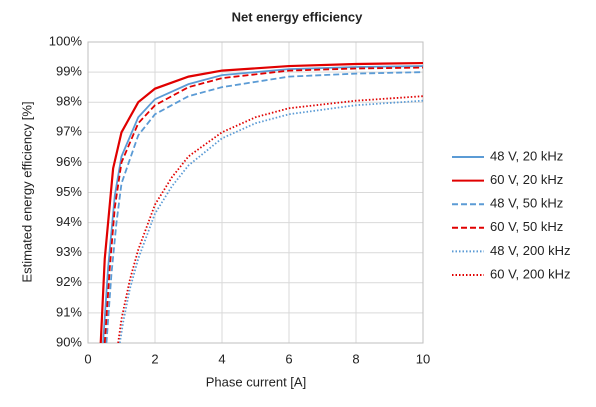 The height and width of the screenshot is (407, 596). I want to click on x-tick-label: 0, so click(87, 358).